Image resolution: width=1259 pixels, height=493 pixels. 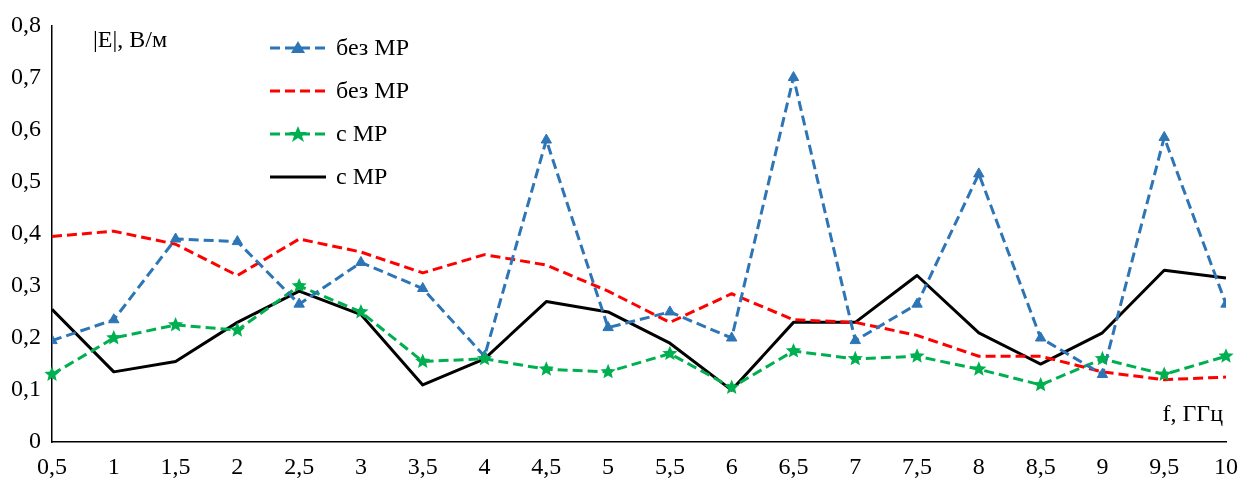 What do you see at coordinates (1164, 465) in the screenshot?
I see `x-tick-label: 9,5` at bounding box center [1164, 465].